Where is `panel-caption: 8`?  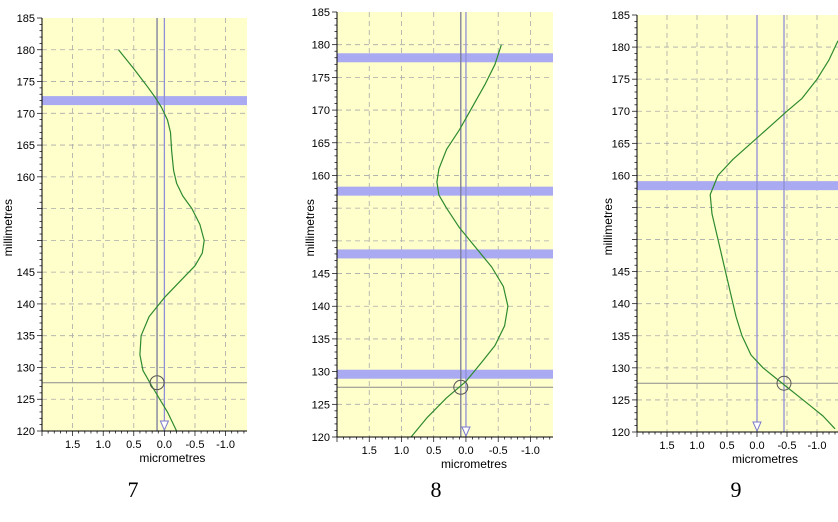 panel-caption: 8 is located at coordinates (436, 489).